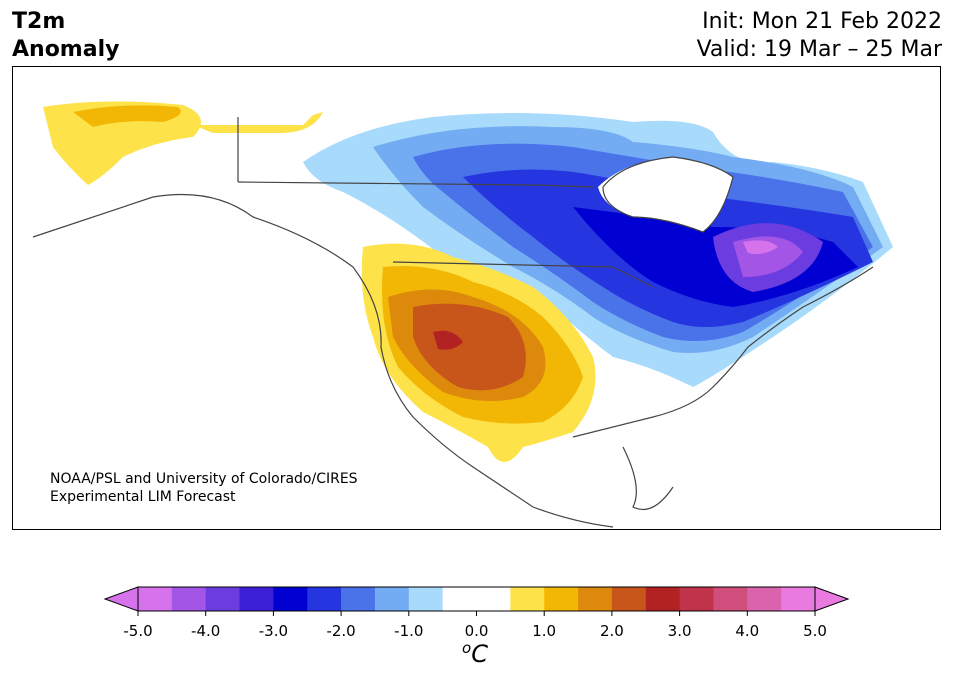 Image resolution: width=953 pixels, height=680 pixels. Describe the element at coordinates (121, 599) in the screenshot. I see `colorbar-extend-low` at that location.